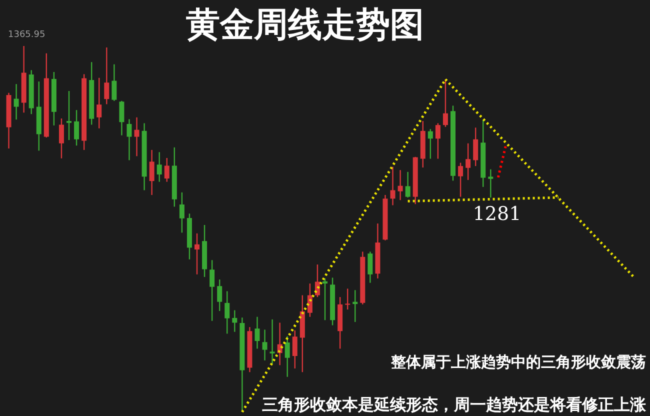 This screenshot has height=416, width=650. Describe the element at coordinates (518, 362) in the screenshot. I see `annotation: 整体属于上涨趋势中的三角形收敛震荡` at that location.